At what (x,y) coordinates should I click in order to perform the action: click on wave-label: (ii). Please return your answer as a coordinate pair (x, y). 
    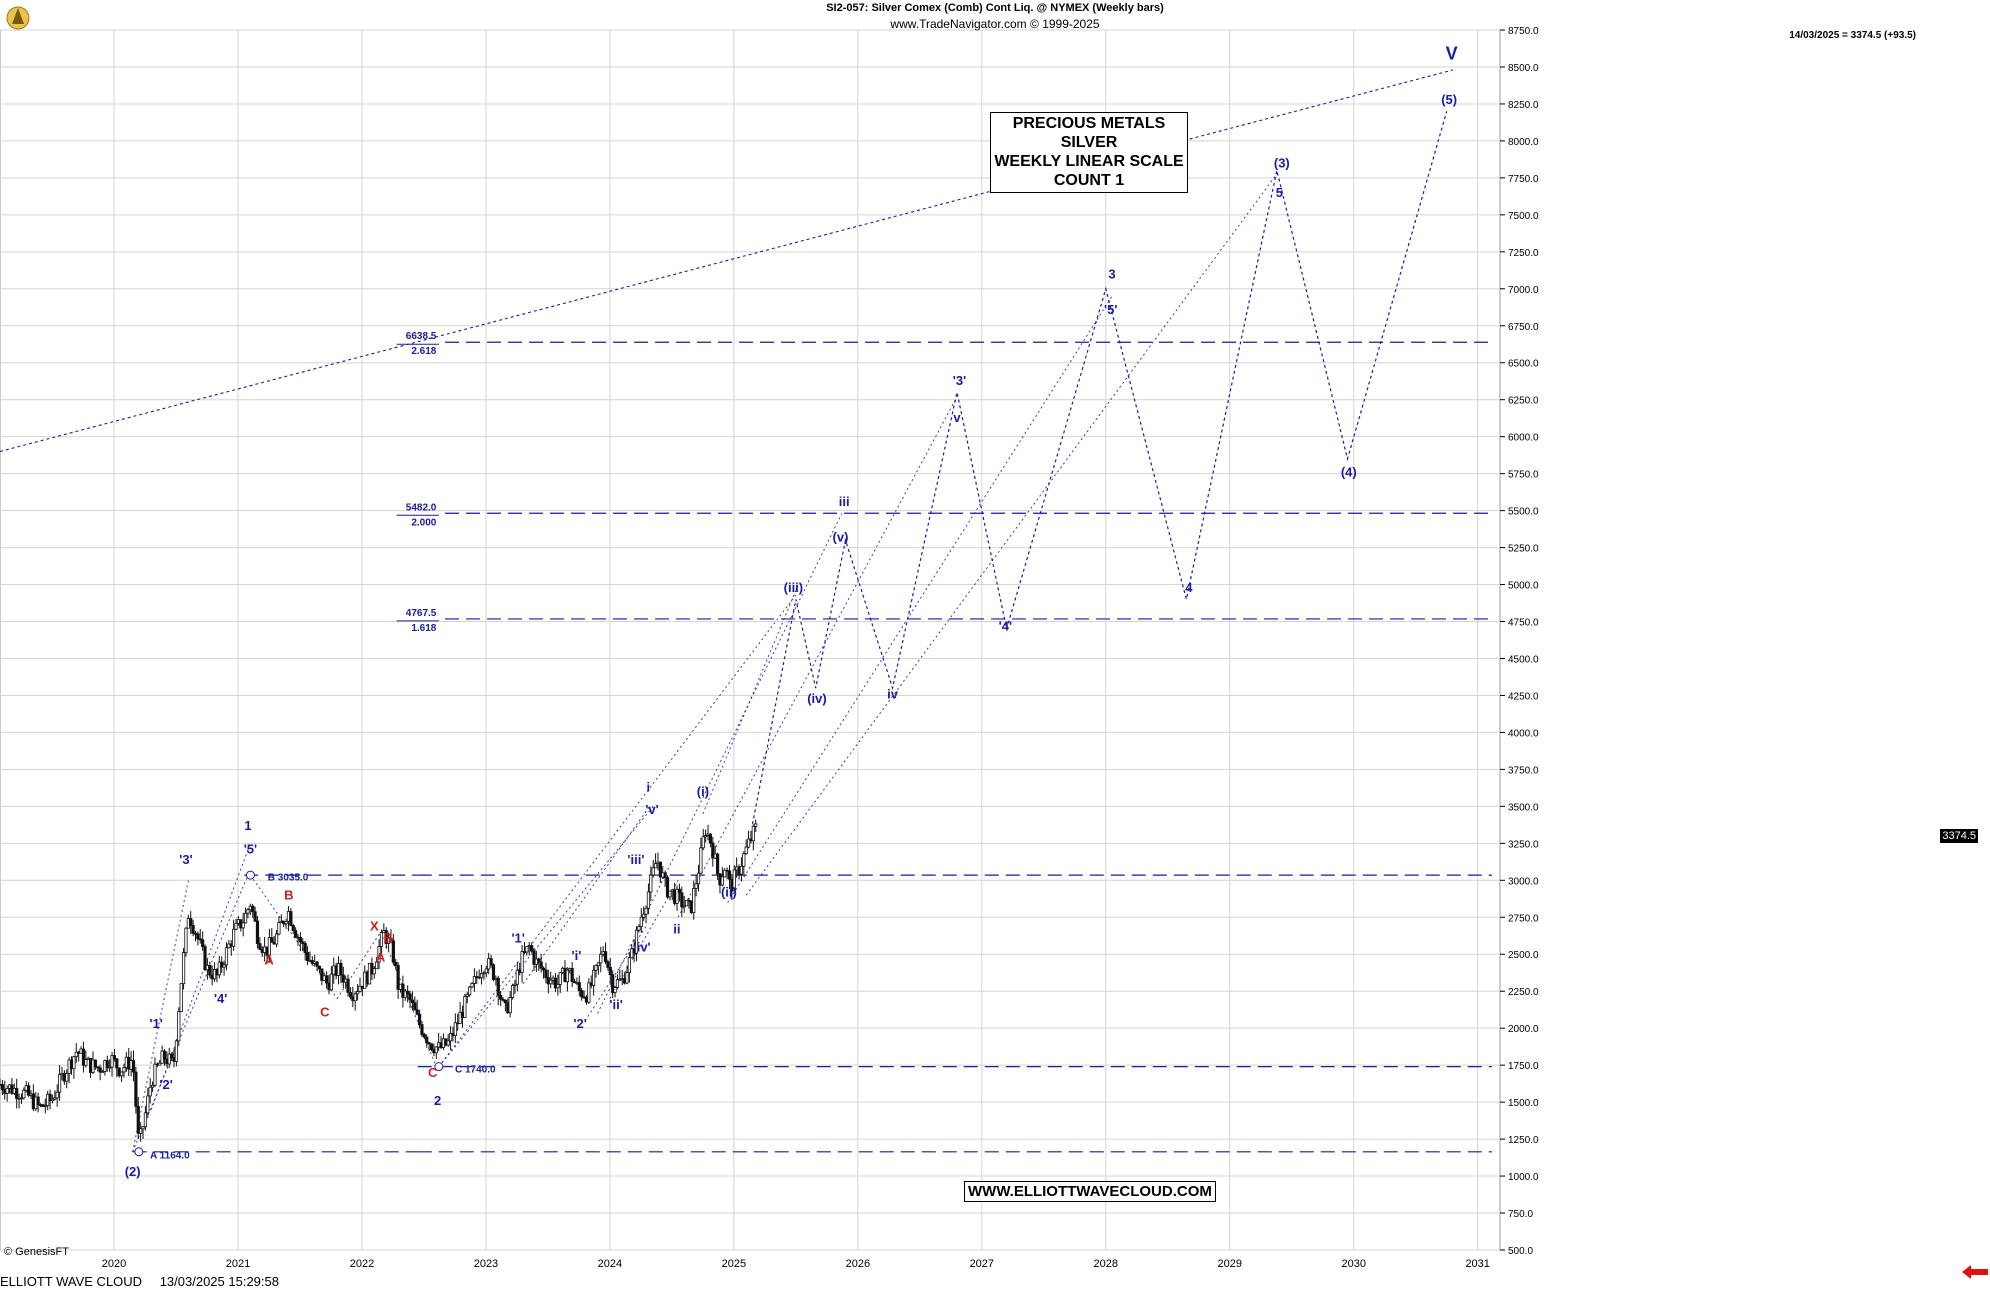
    Looking at the image, I should click on (729, 892).